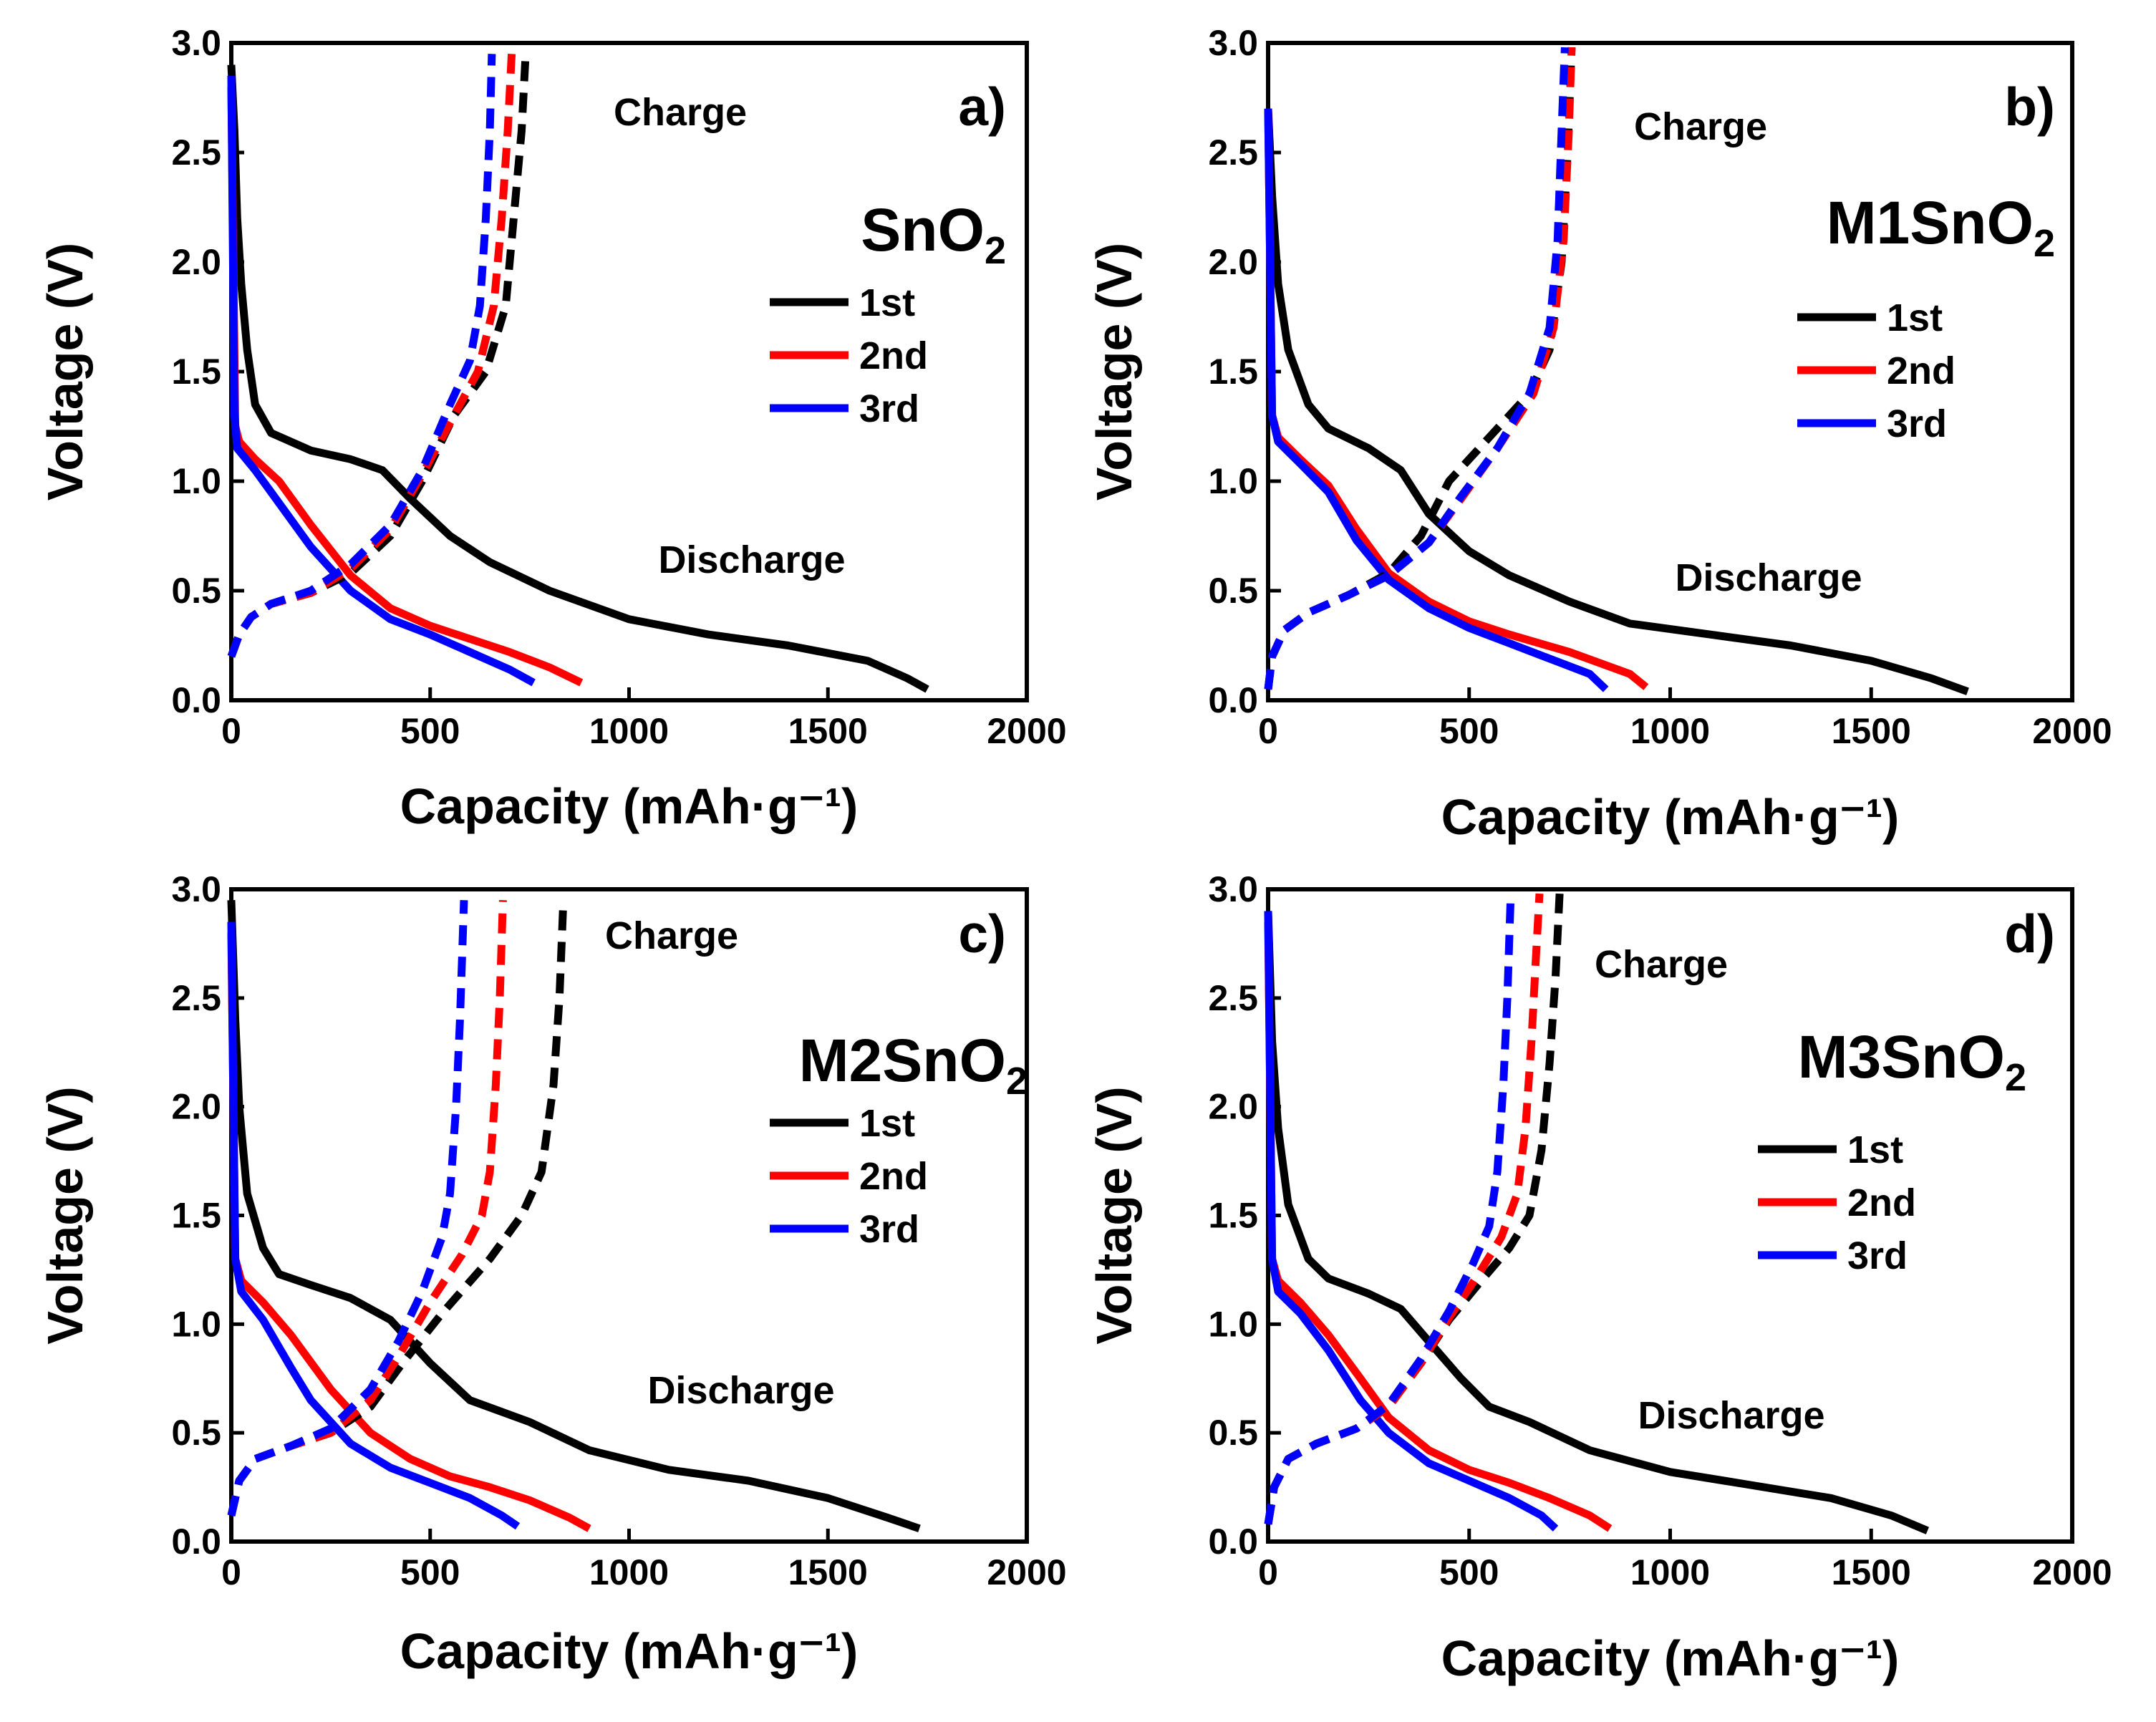 The width and height of the screenshot is (2156, 1722). What do you see at coordinates (982, 107) in the screenshot?
I see `panel-label: a)` at bounding box center [982, 107].